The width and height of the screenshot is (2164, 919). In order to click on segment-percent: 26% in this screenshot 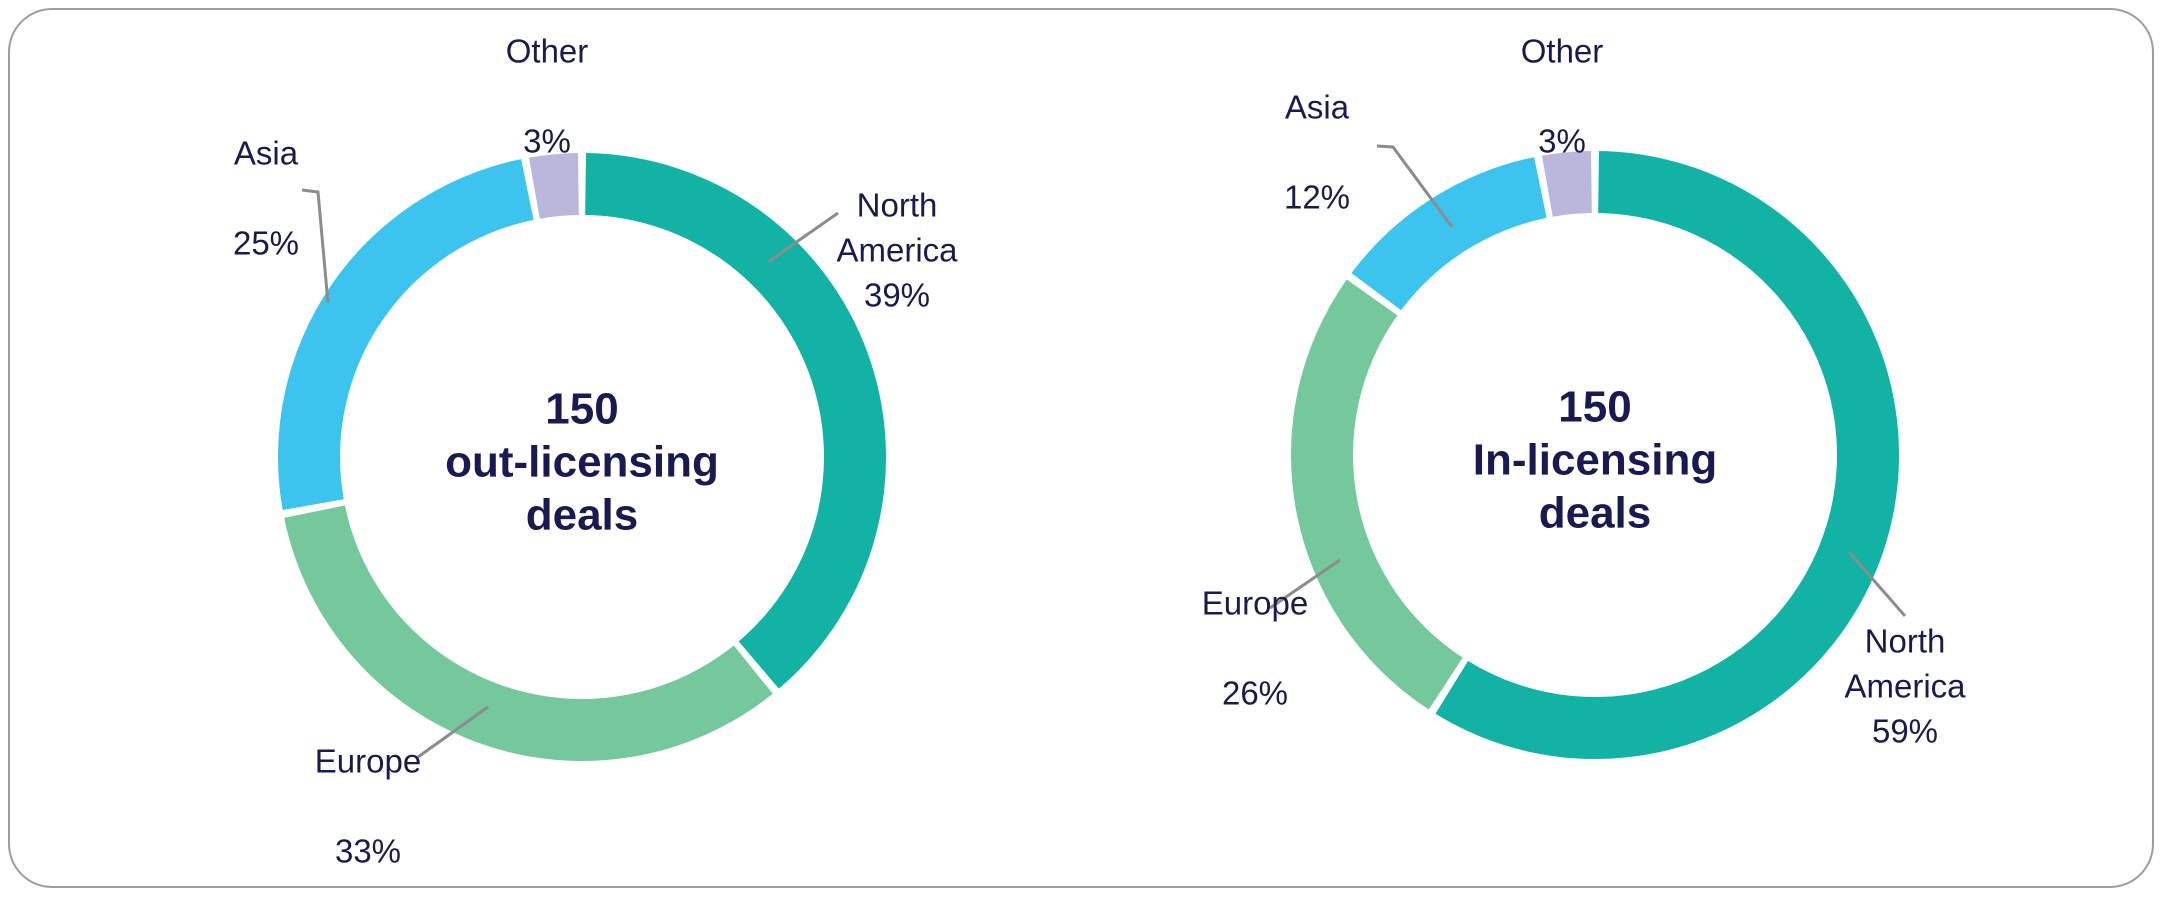, I will do `click(1255, 693)`.